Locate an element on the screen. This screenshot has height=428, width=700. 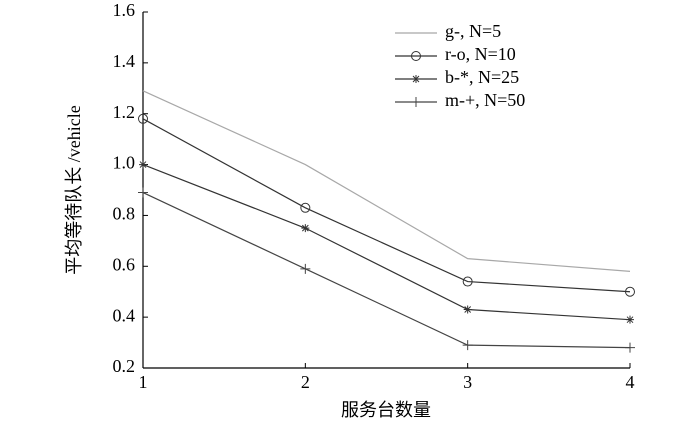
y-tick-label: 0.4 is located at coordinates (124, 315).